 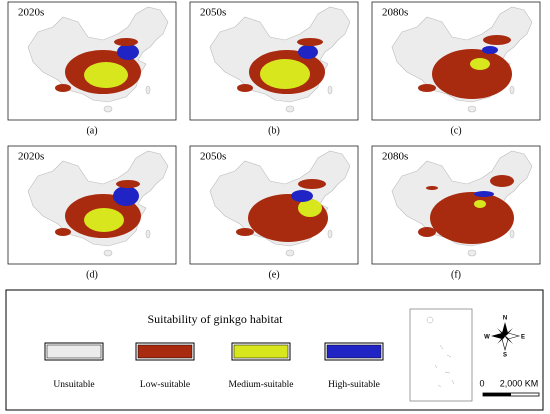 What do you see at coordinates (91, 130) in the screenshot?
I see `panel-caption: (a)` at bounding box center [91, 130].